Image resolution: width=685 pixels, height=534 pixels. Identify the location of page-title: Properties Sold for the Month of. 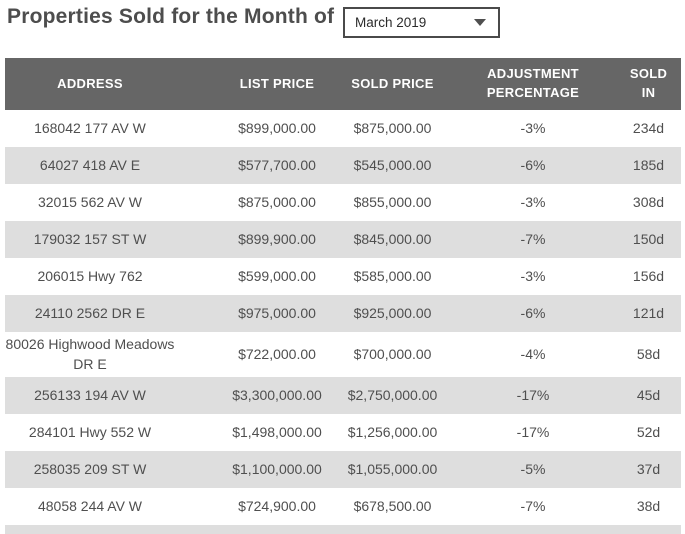
(171, 16).